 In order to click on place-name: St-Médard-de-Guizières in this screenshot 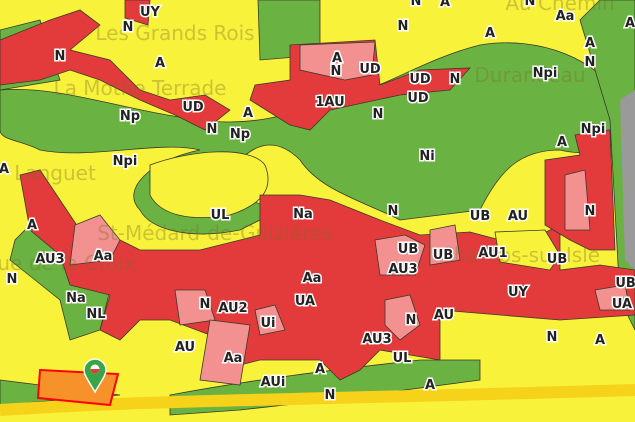, I will do `click(215, 233)`.